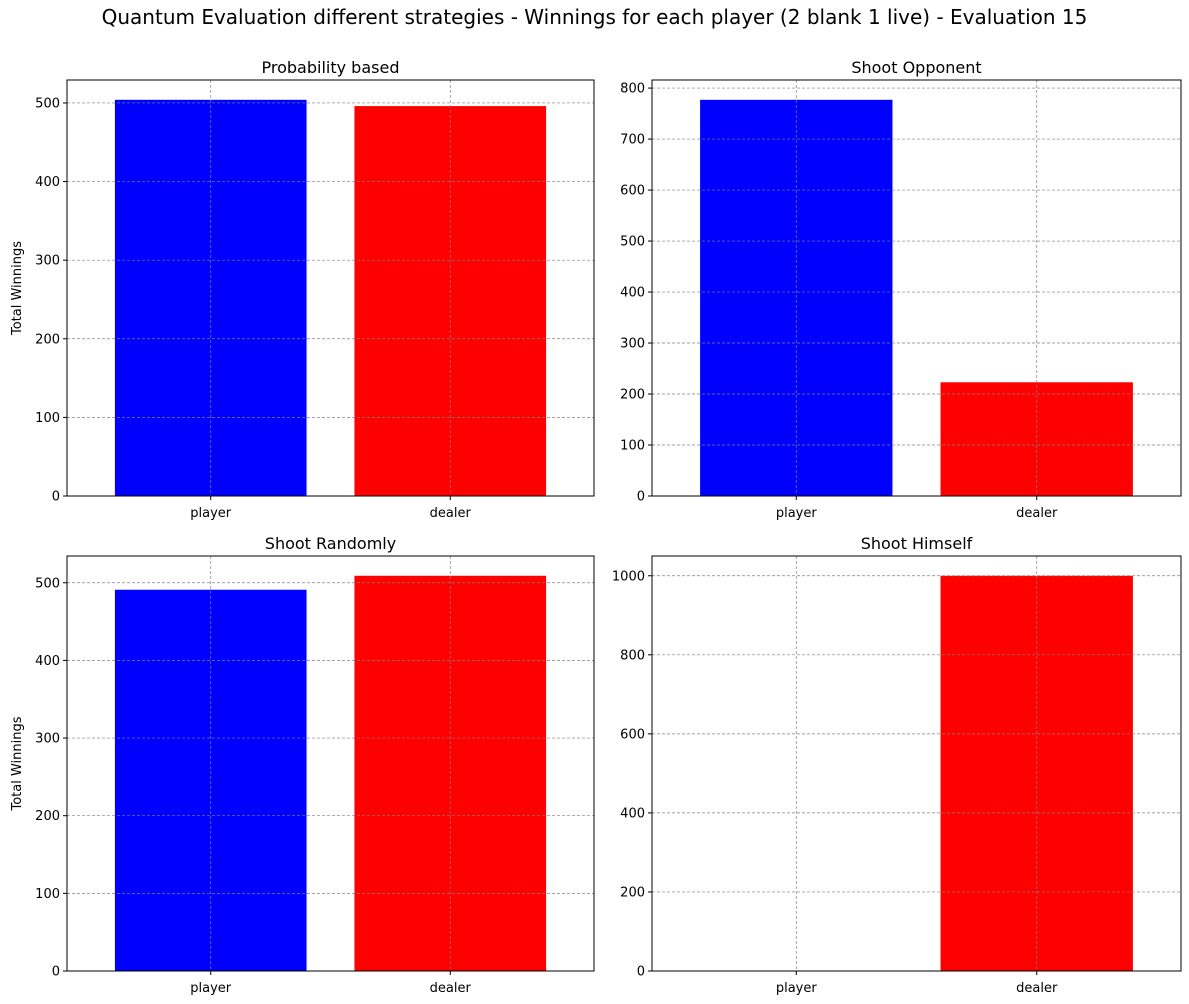  What do you see at coordinates (330, 543) in the screenshot?
I see `chart-title: Shoot Randomly` at bounding box center [330, 543].